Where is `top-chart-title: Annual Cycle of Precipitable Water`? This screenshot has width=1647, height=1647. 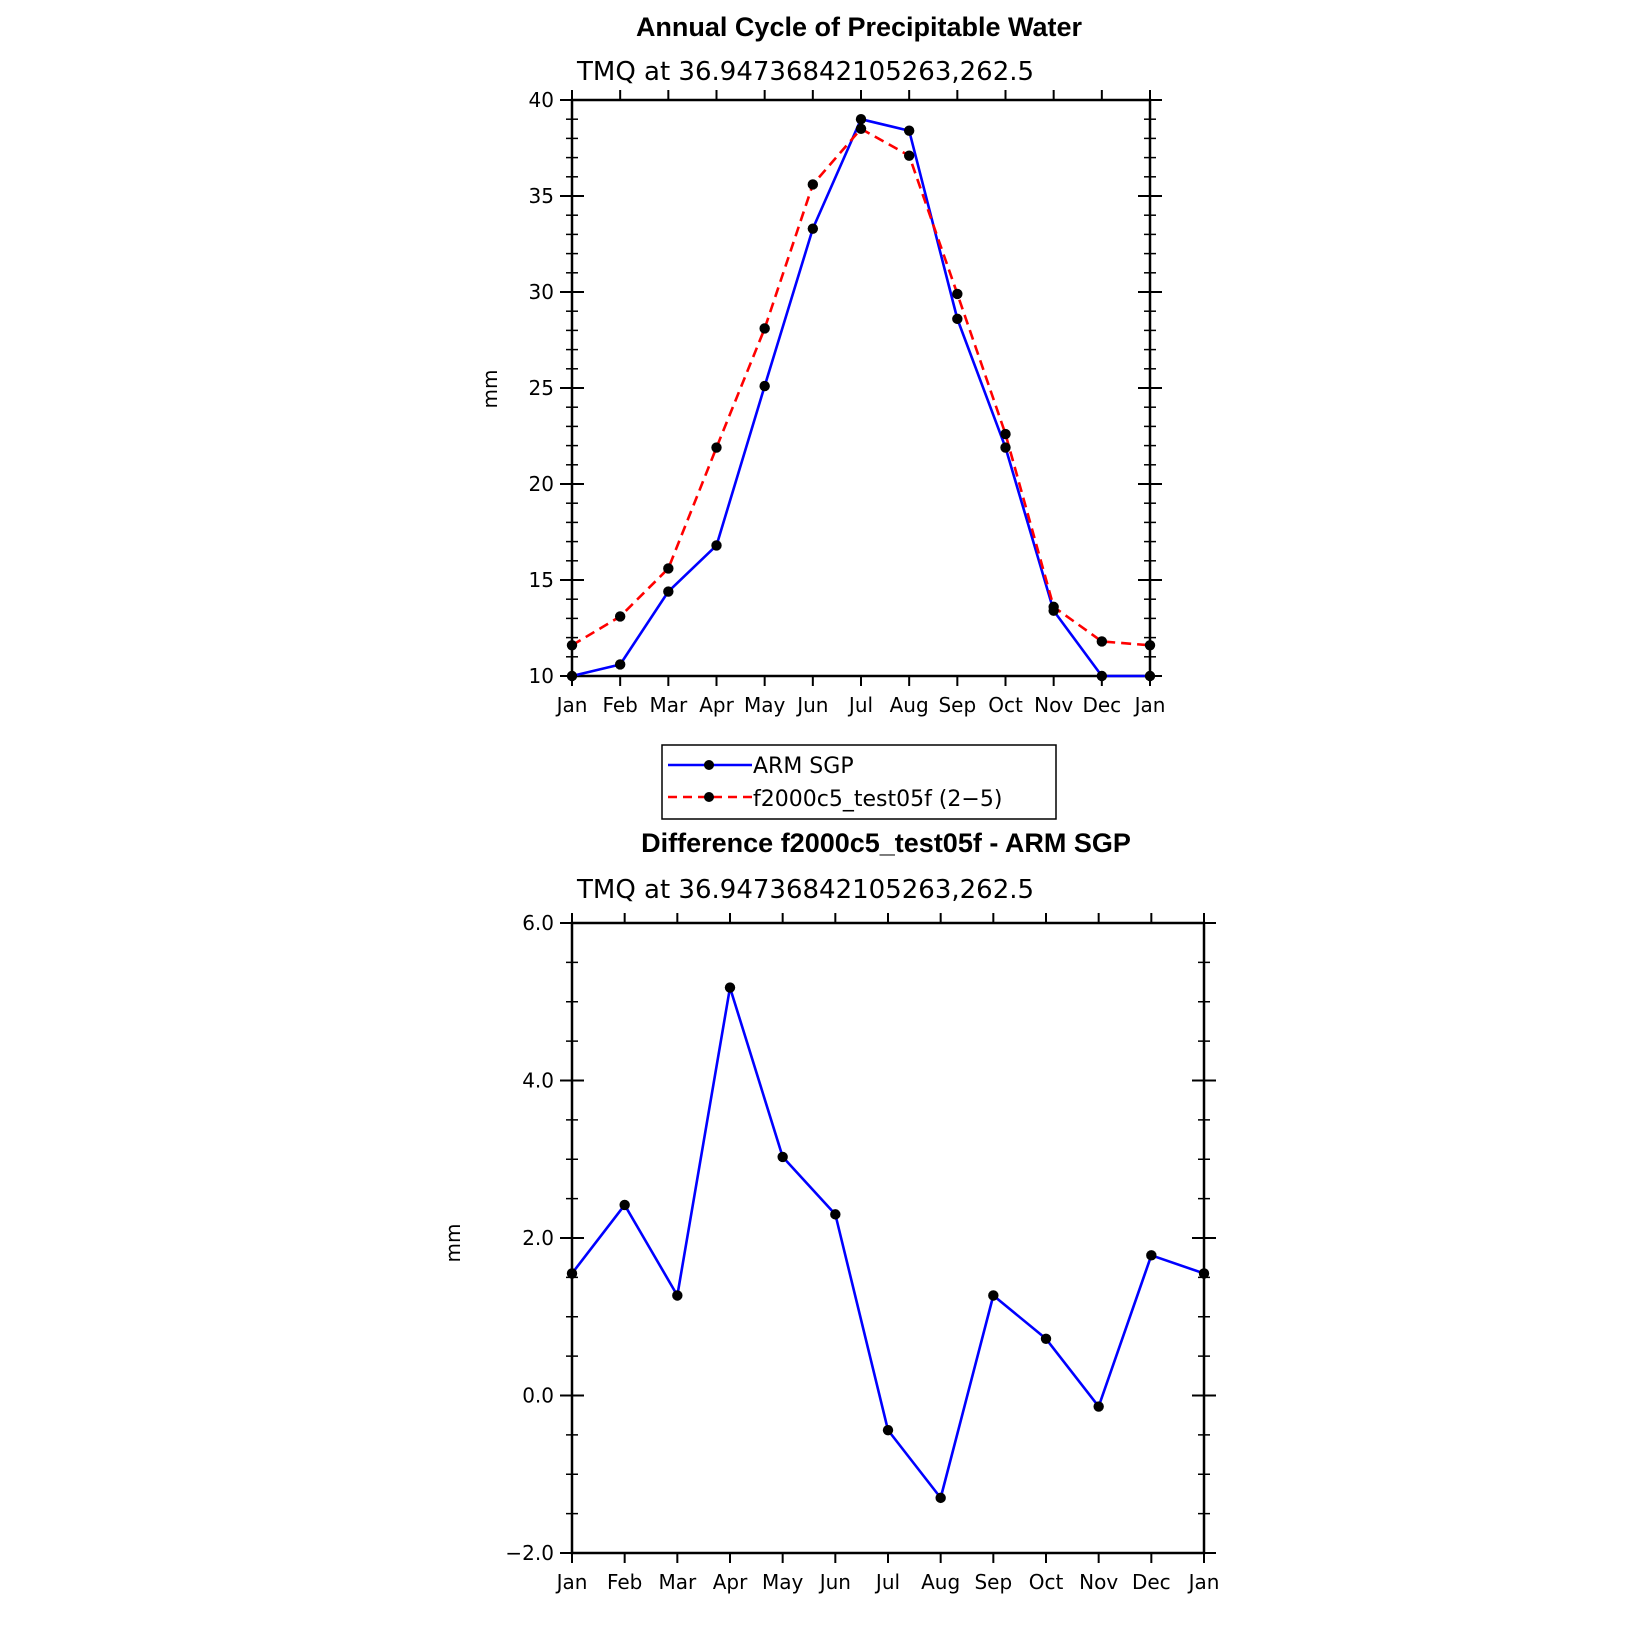
top-chart-title: Annual Cycle of Precipitable Water is located at coordinates (859, 27).